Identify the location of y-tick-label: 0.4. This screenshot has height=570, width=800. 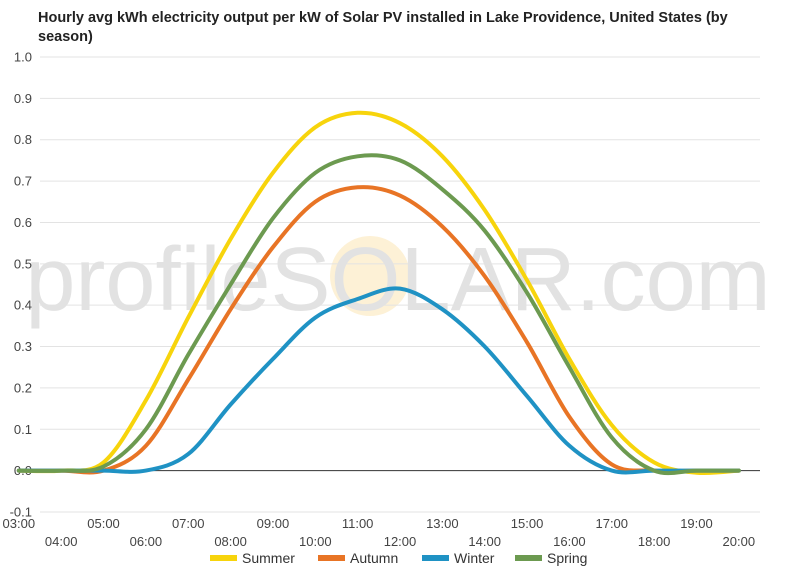
(23, 305).